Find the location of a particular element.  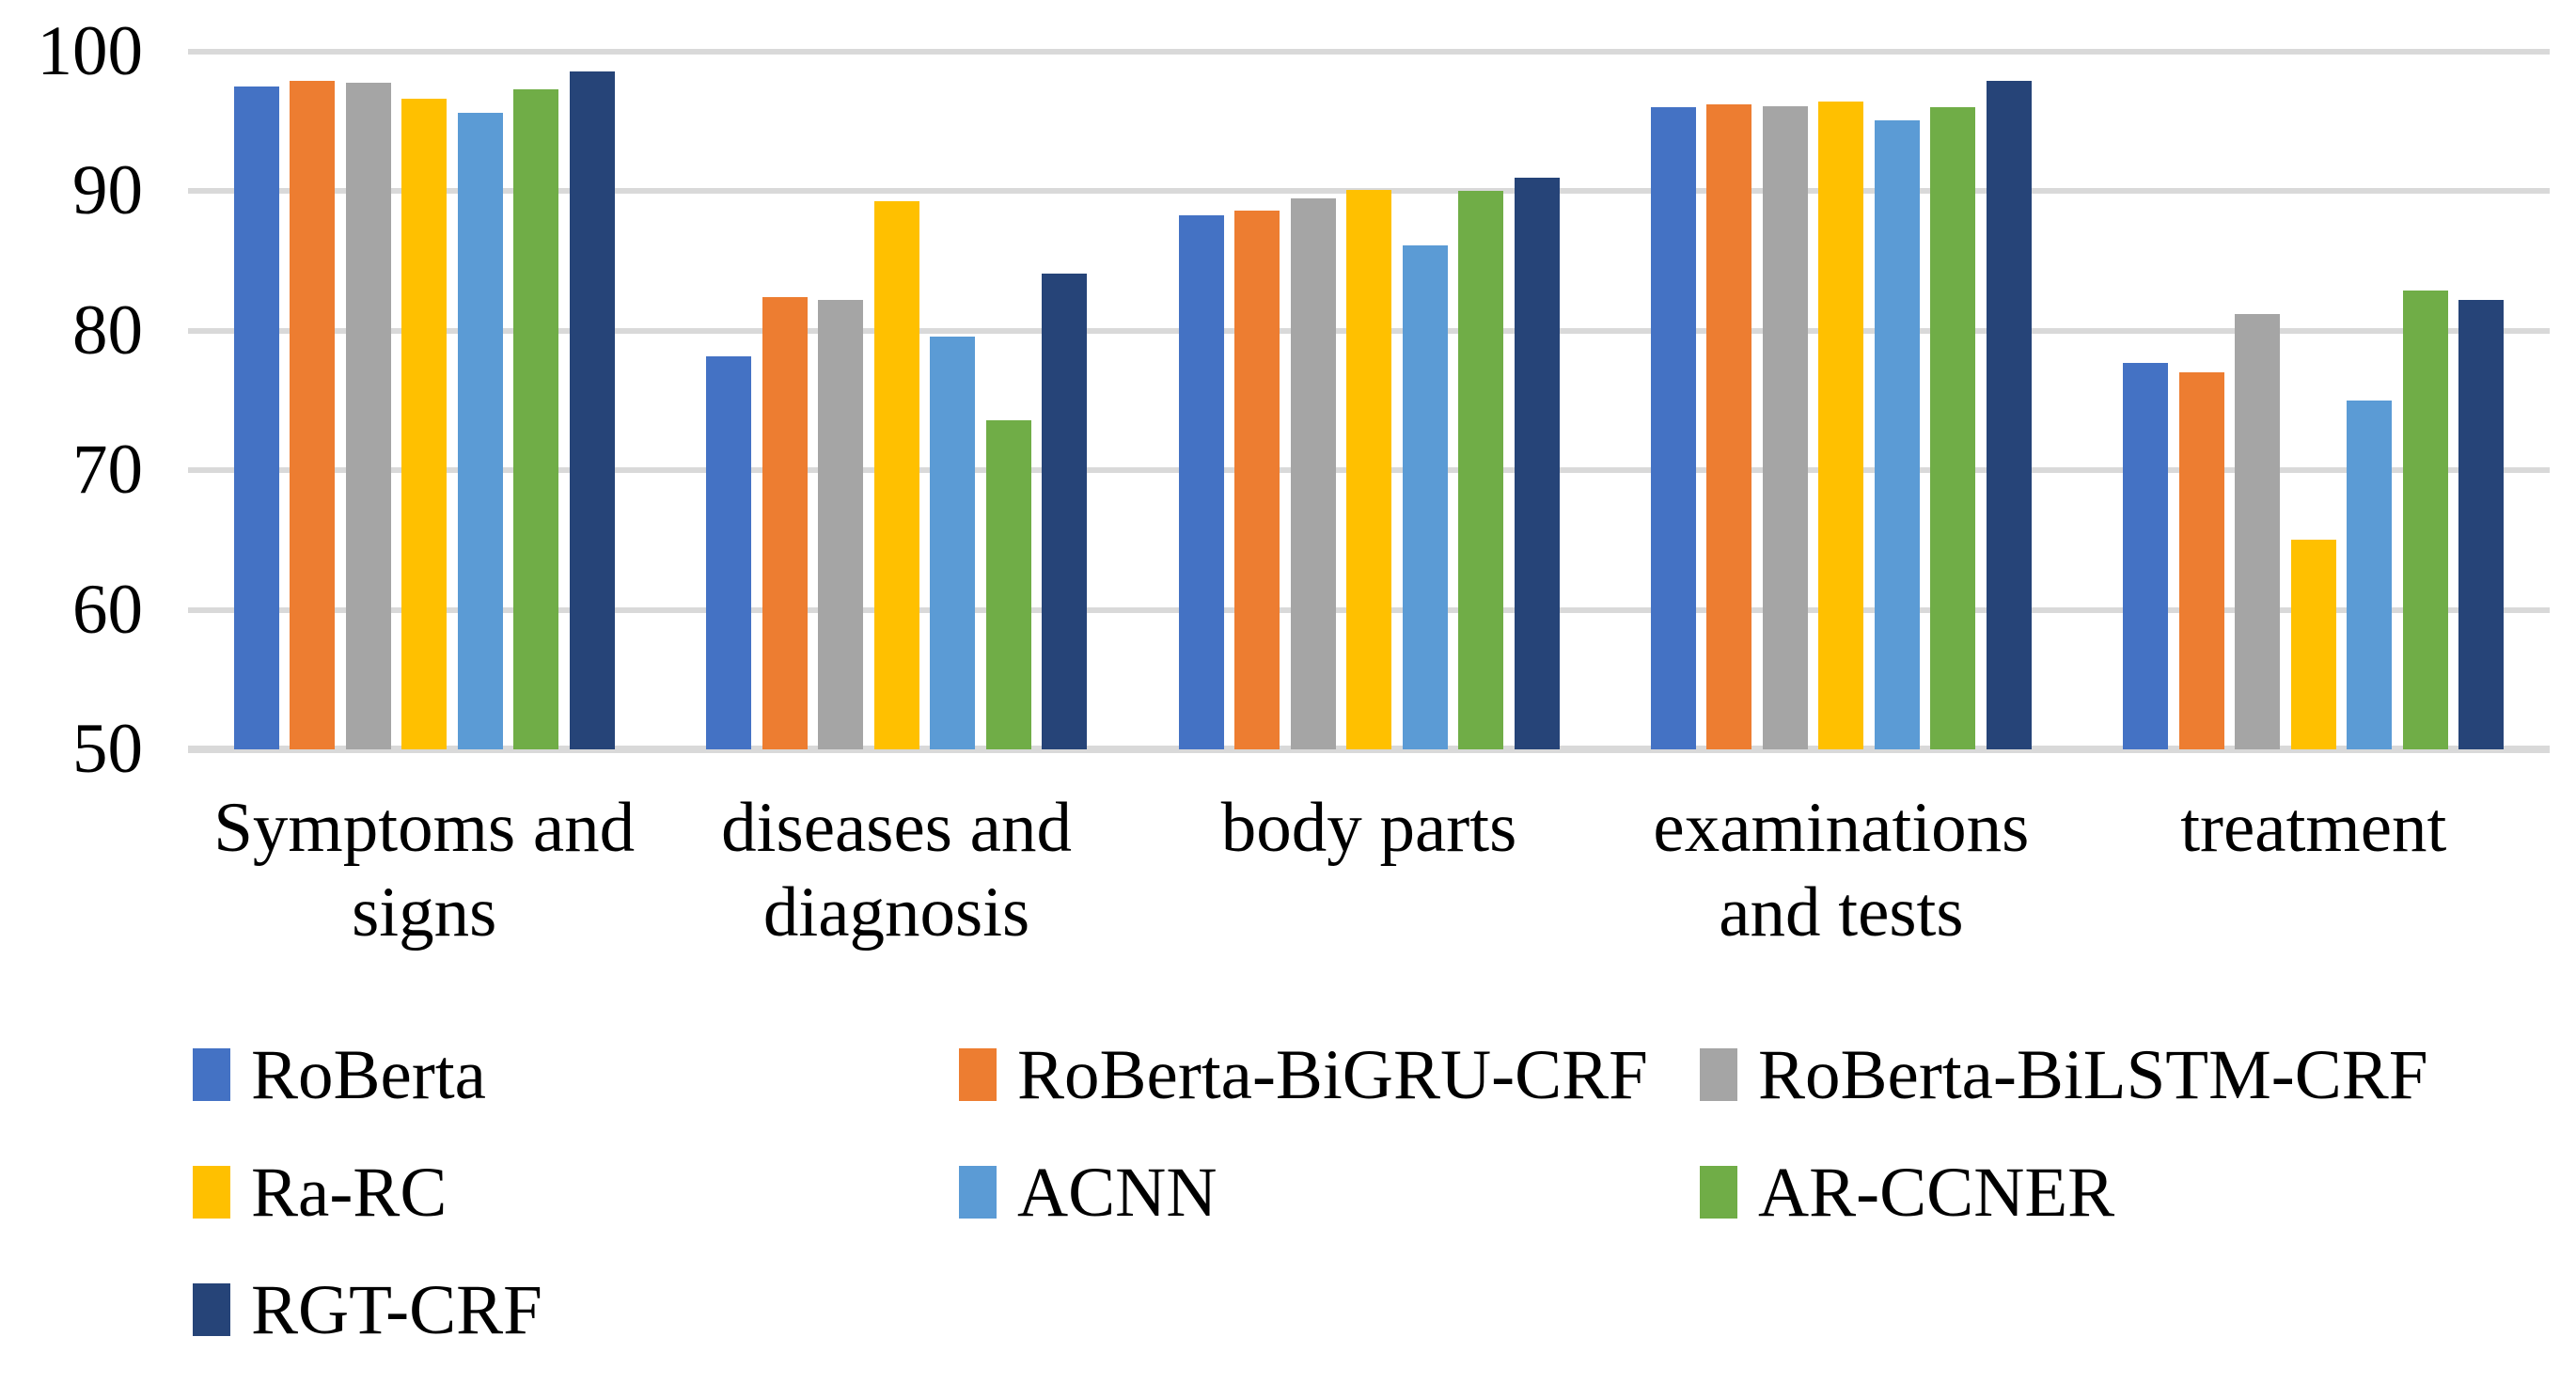

bar-Ra-RC-treatment is located at coordinates (2313, 644).